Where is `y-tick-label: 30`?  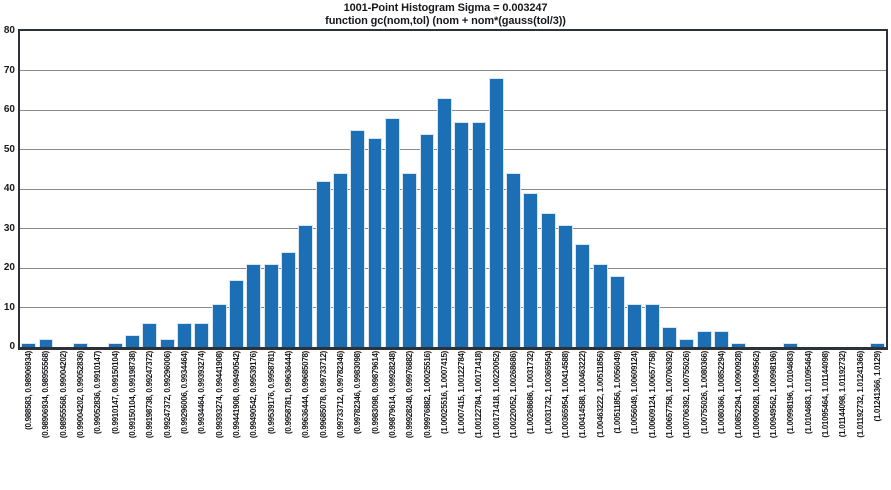 y-tick-label: 30 is located at coordinates (9, 228).